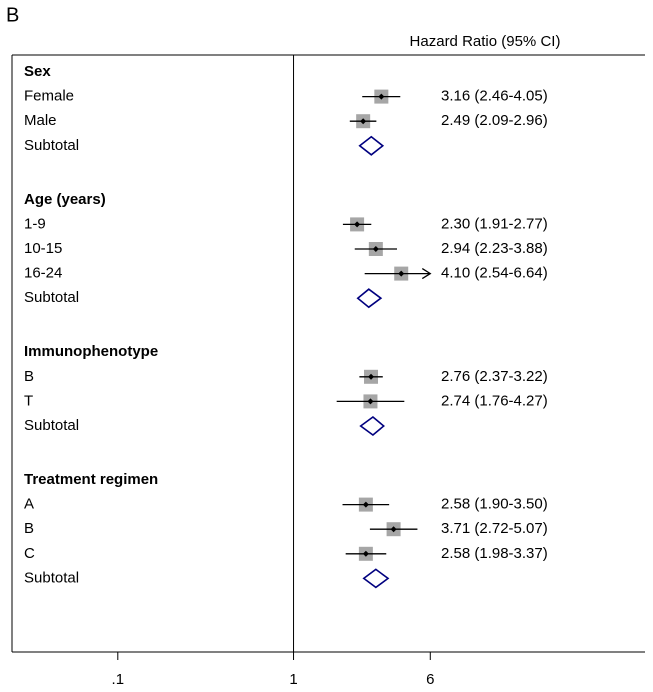 This screenshot has width=653, height=692. Describe the element at coordinates (494, 376) in the screenshot. I see `estimate-label: 2.76 (2.37-3.22)` at that location.